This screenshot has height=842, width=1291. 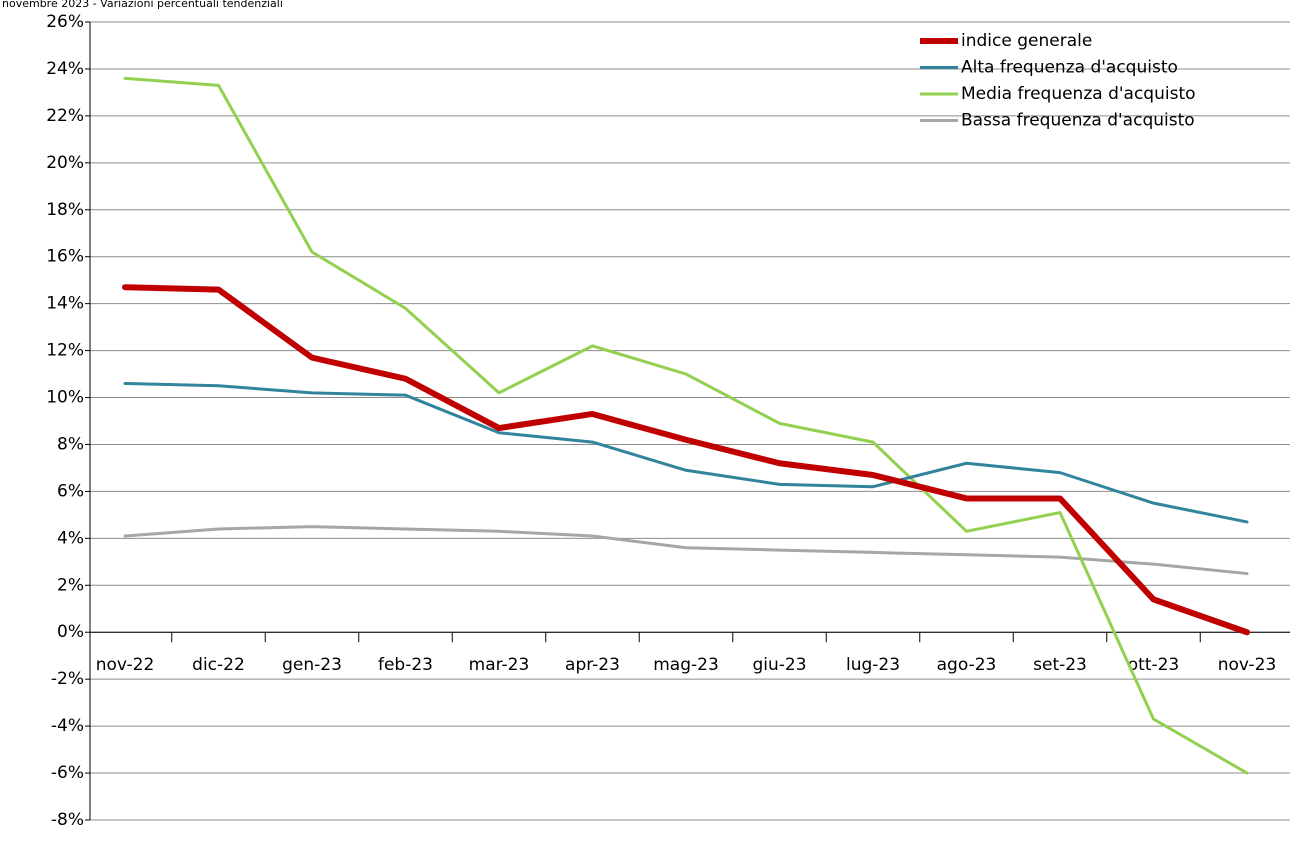 I want to click on x-tick-label: set-23, so click(x=1060, y=665).